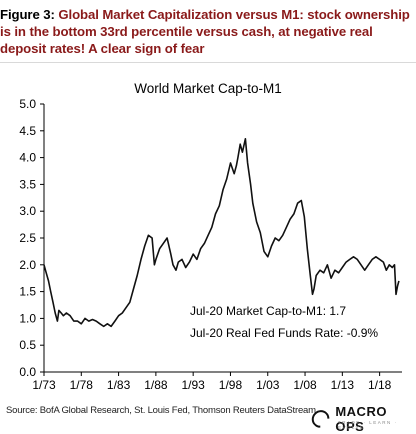  What do you see at coordinates (27, 238) in the screenshot?
I see `y-tick-label: 2.5` at bounding box center [27, 238].